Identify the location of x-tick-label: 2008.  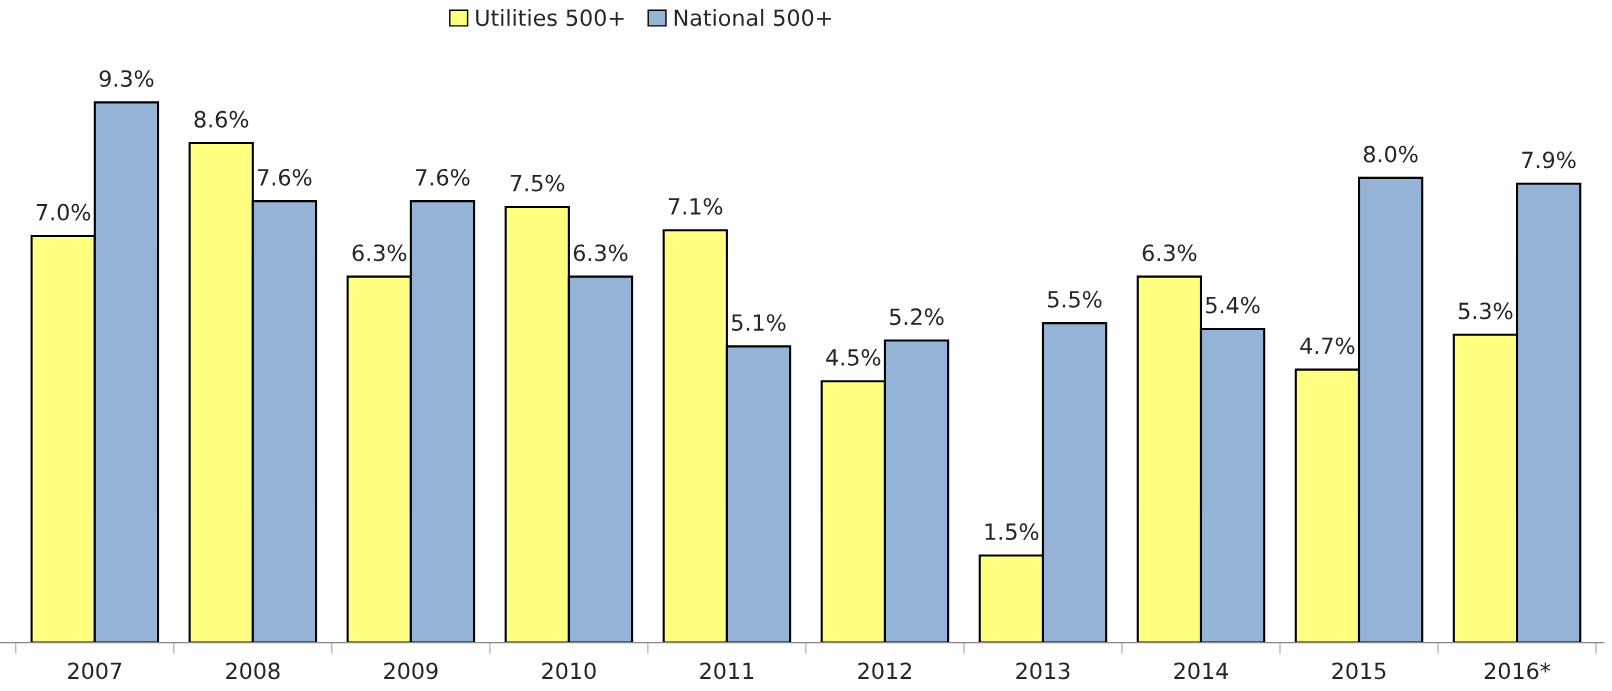
(253, 671).